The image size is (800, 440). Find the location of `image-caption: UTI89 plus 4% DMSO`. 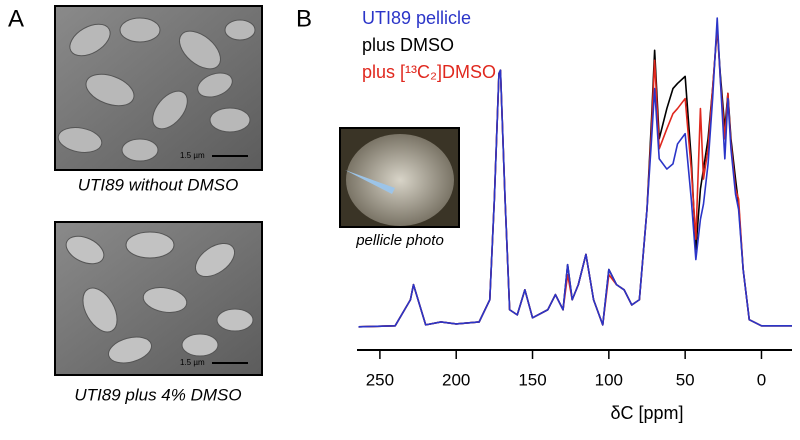

image-caption: UTI89 plus 4% DMSO is located at coordinates (157, 394).